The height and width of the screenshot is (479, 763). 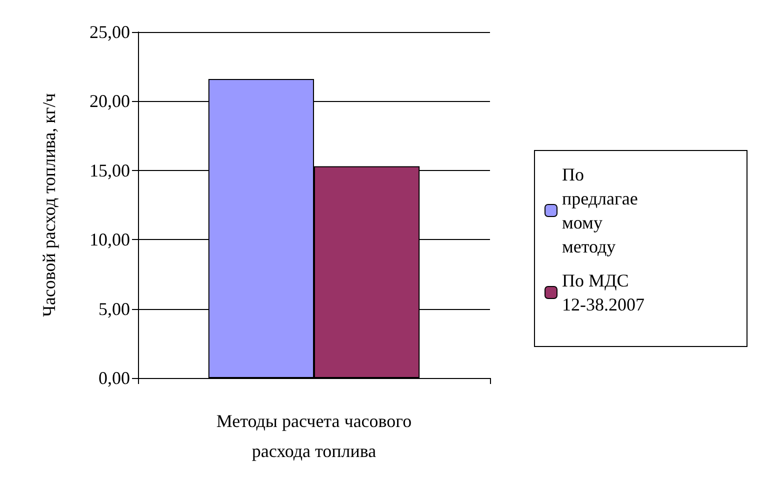 What do you see at coordinates (110, 101) in the screenshot?
I see `y-tick-label: 20,00` at bounding box center [110, 101].